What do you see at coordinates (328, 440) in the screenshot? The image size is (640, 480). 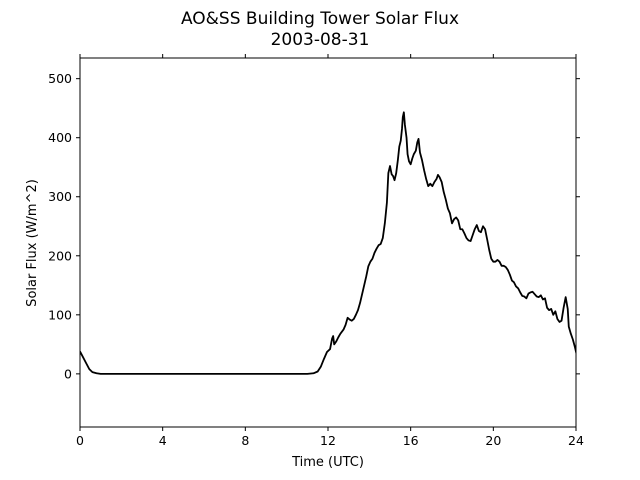 I see `x-tick-label: 12` at bounding box center [328, 440].